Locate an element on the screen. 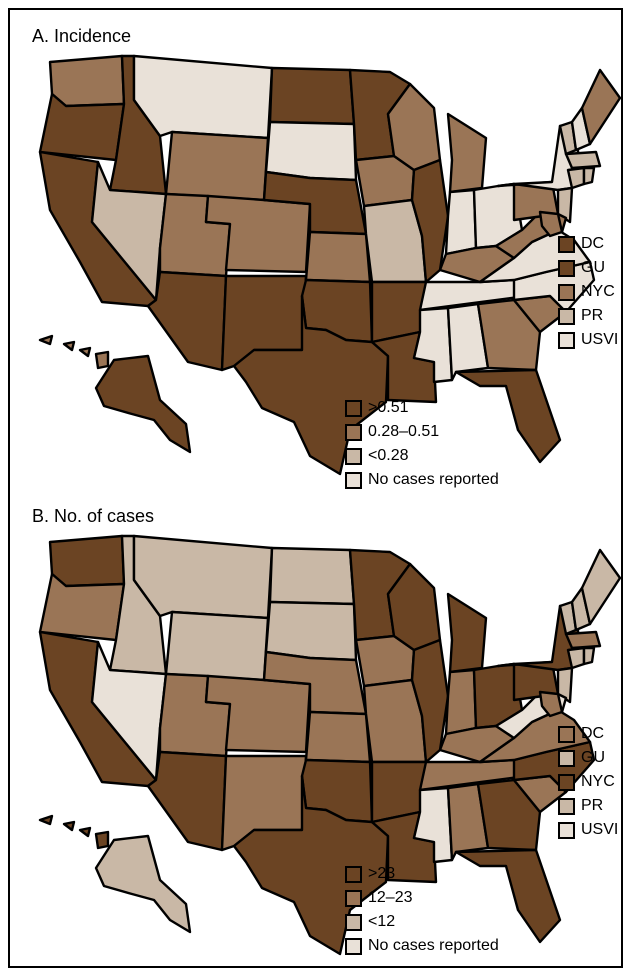  class-legend-item: 0.28–0.51 is located at coordinates (422, 432).